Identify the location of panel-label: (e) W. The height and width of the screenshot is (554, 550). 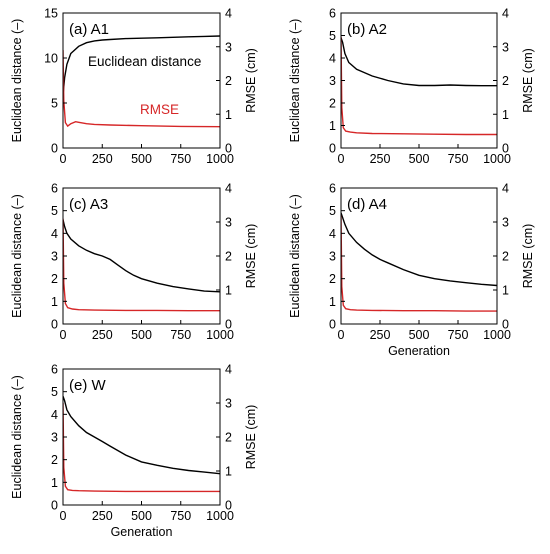
(88, 385).